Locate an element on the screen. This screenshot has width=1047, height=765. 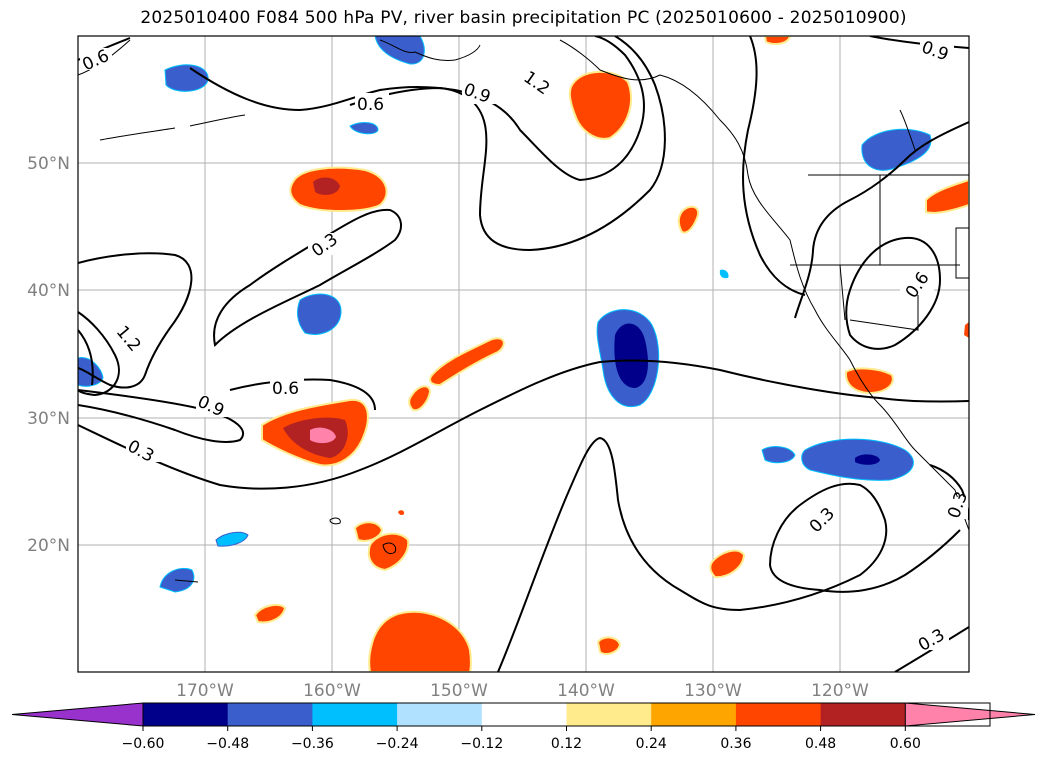
lat-label: 30°N is located at coordinates (48, 419).